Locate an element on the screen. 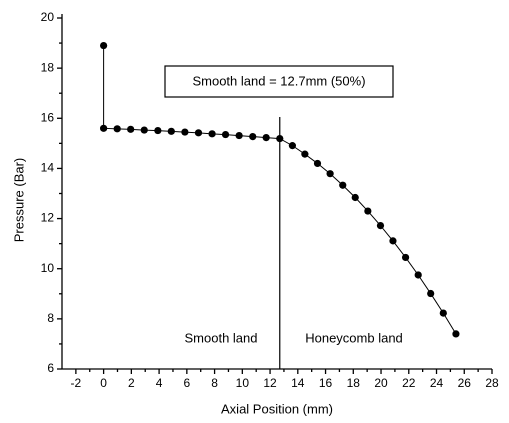 The image size is (509, 423). annotation: Honeycomb land is located at coordinates (354, 337).